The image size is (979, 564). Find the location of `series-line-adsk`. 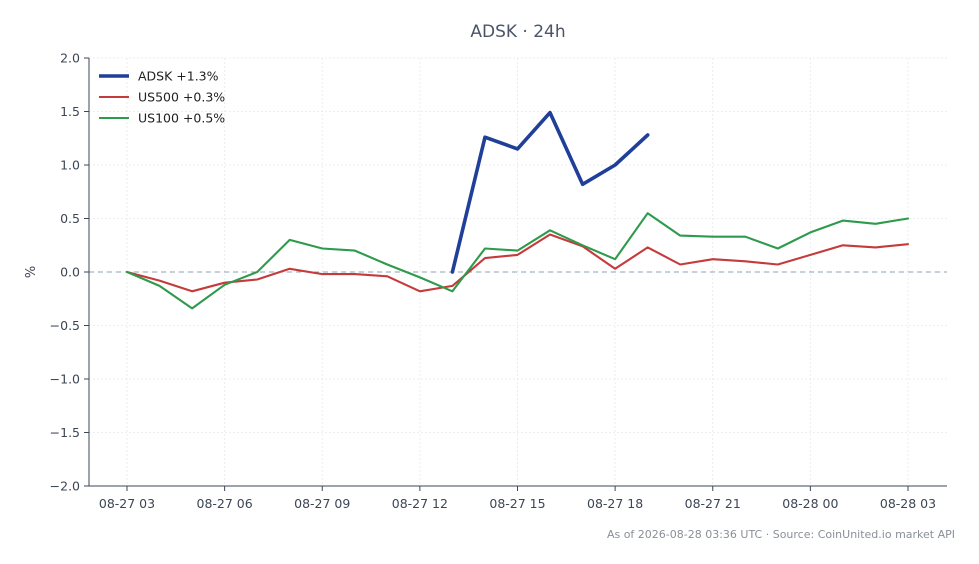

series-line-adsk is located at coordinates (550, 192).